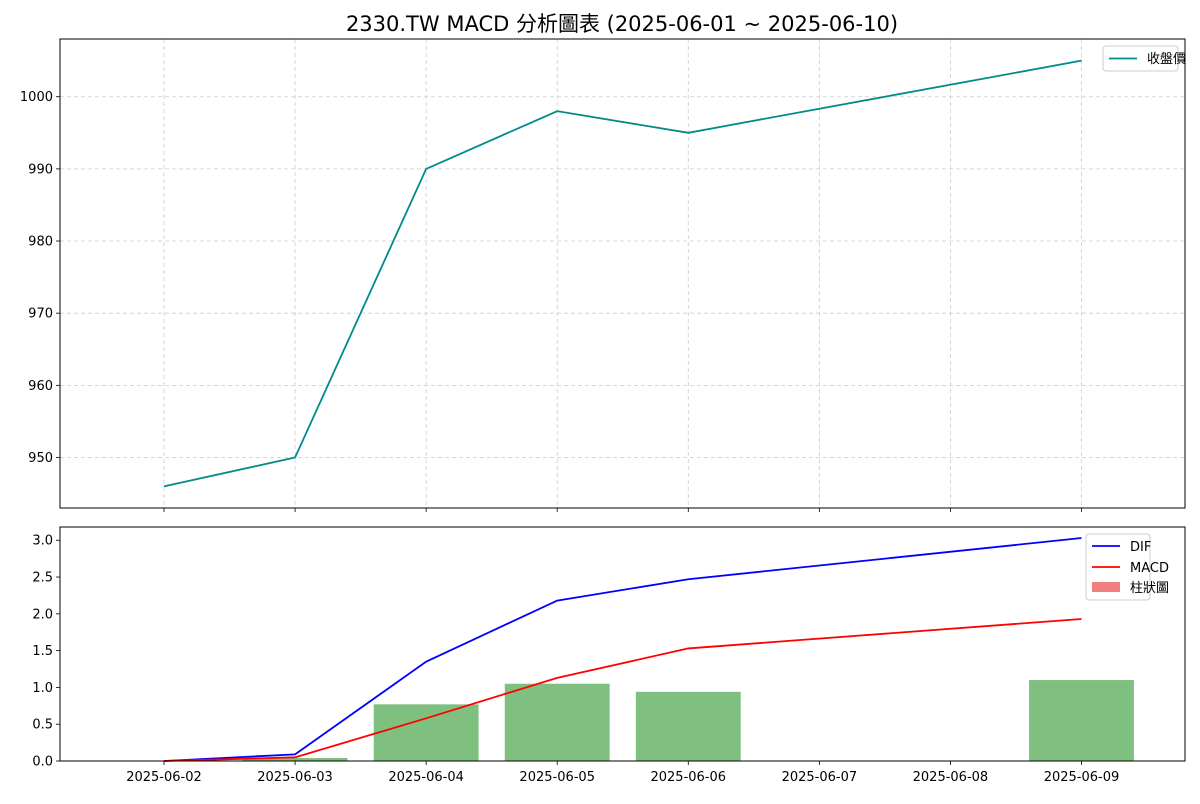 This screenshot has width=1200, height=804. Describe the element at coordinates (622, 690) in the screenshot. I see `macd-line` at that location.